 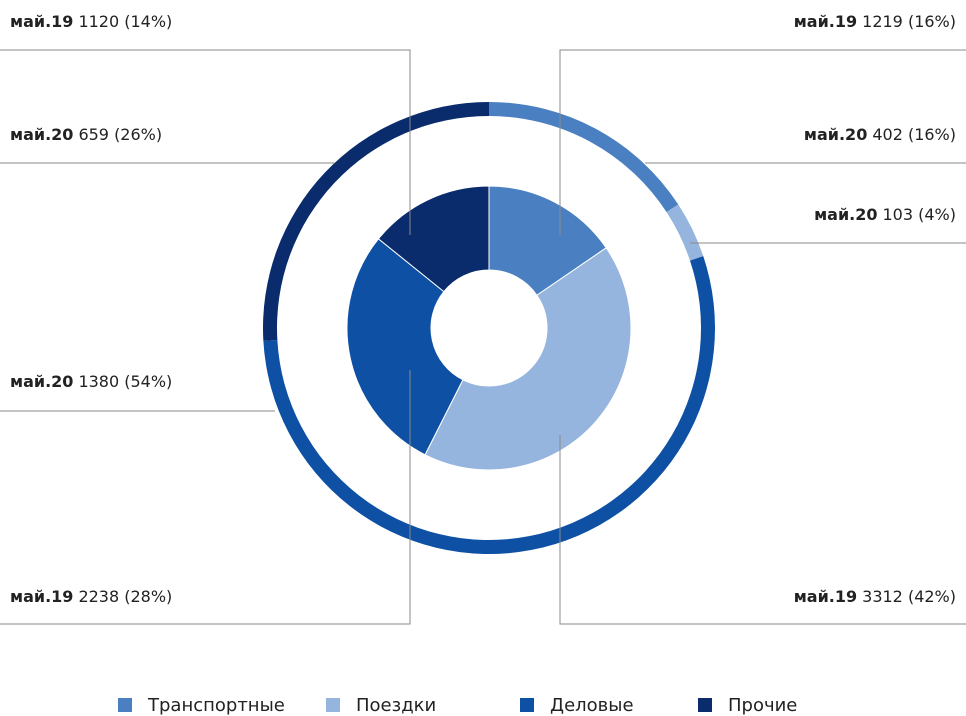 What do you see at coordinates (909, 596) in the screenshot?
I see `value-label: 3312 (42%)` at bounding box center [909, 596].